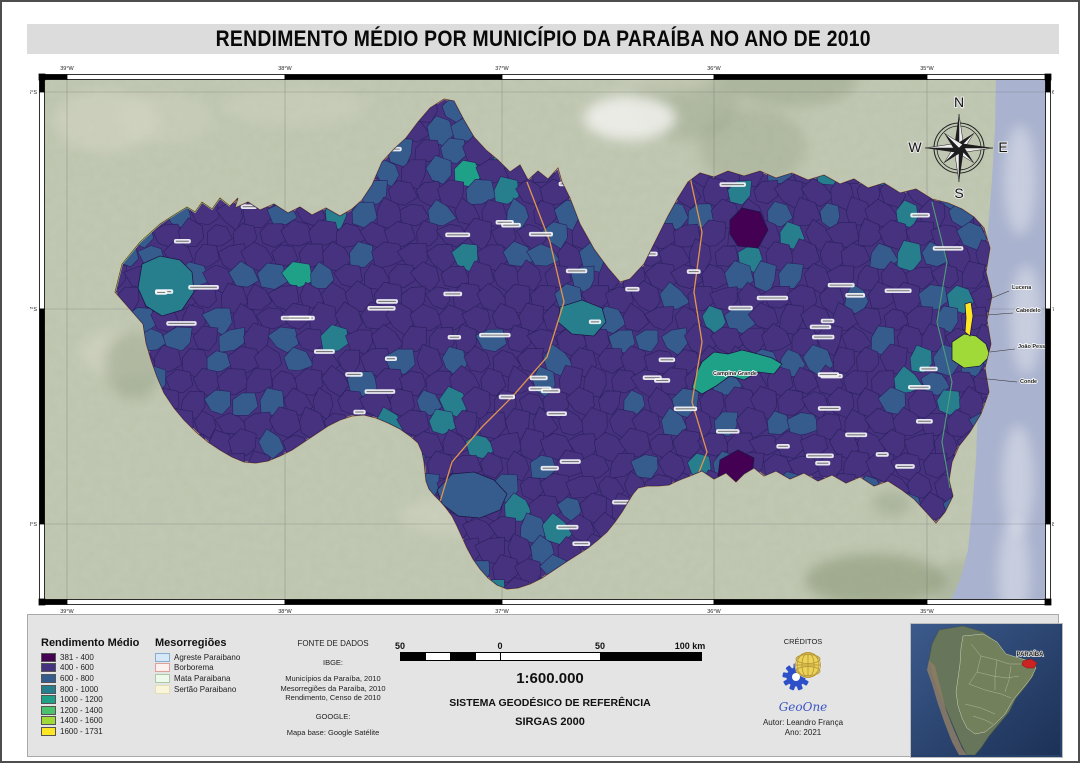  I want to click on svg-text: Lucena, so click(1022, 288).